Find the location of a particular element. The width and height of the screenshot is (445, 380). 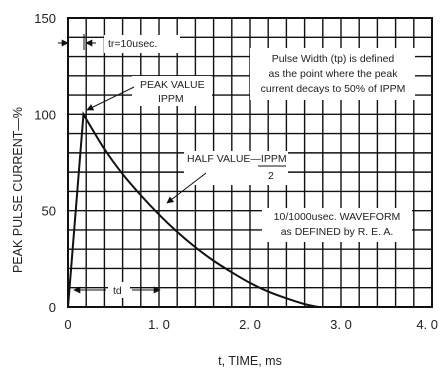

y-tick-labels: 0 50 100 150 is located at coordinates (45, 163).